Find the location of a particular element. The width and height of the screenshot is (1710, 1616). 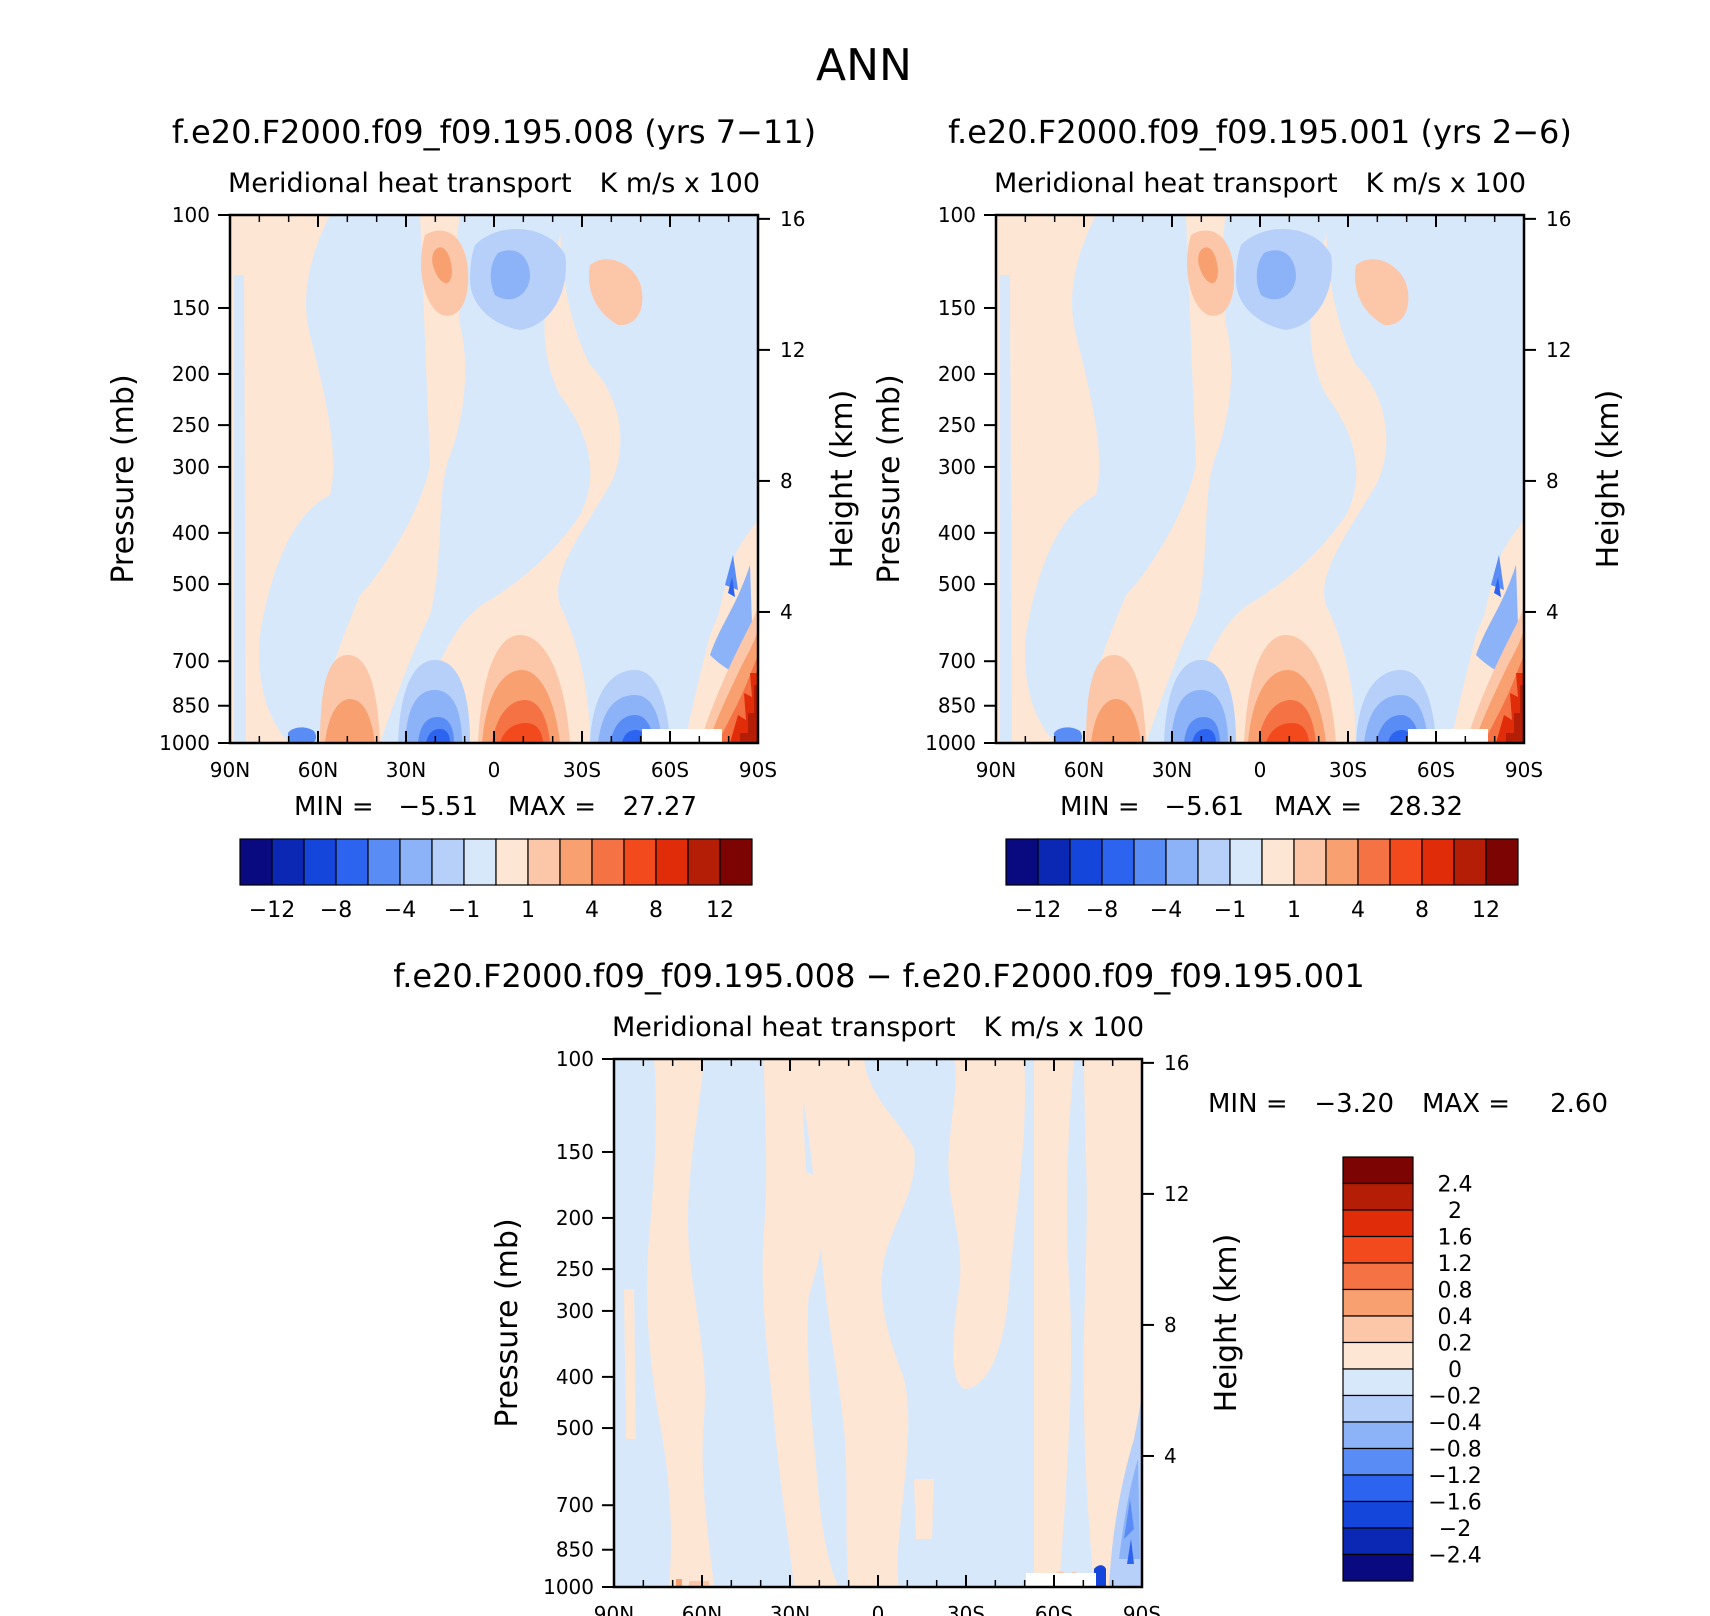

colorbar-label: 0.4 is located at coordinates (1455, 1317).